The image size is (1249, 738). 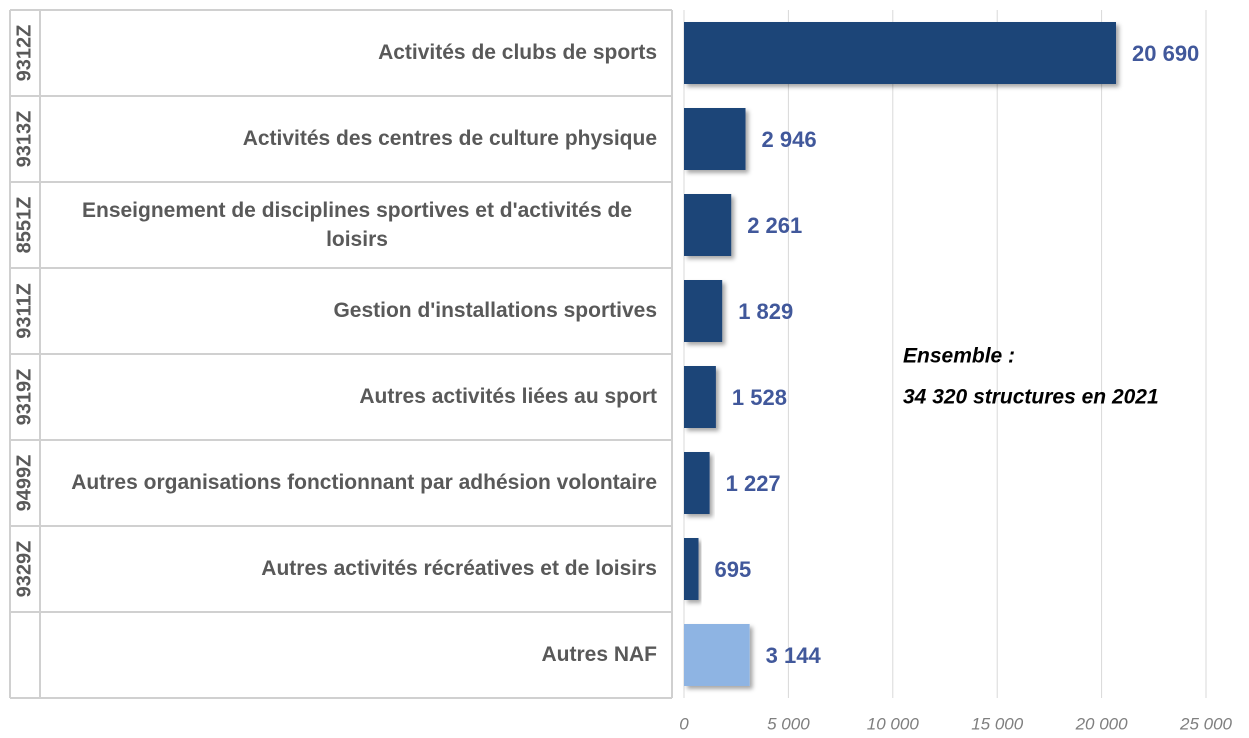 I want to click on naf-code: 9499Z, so click(x=24, y=483).